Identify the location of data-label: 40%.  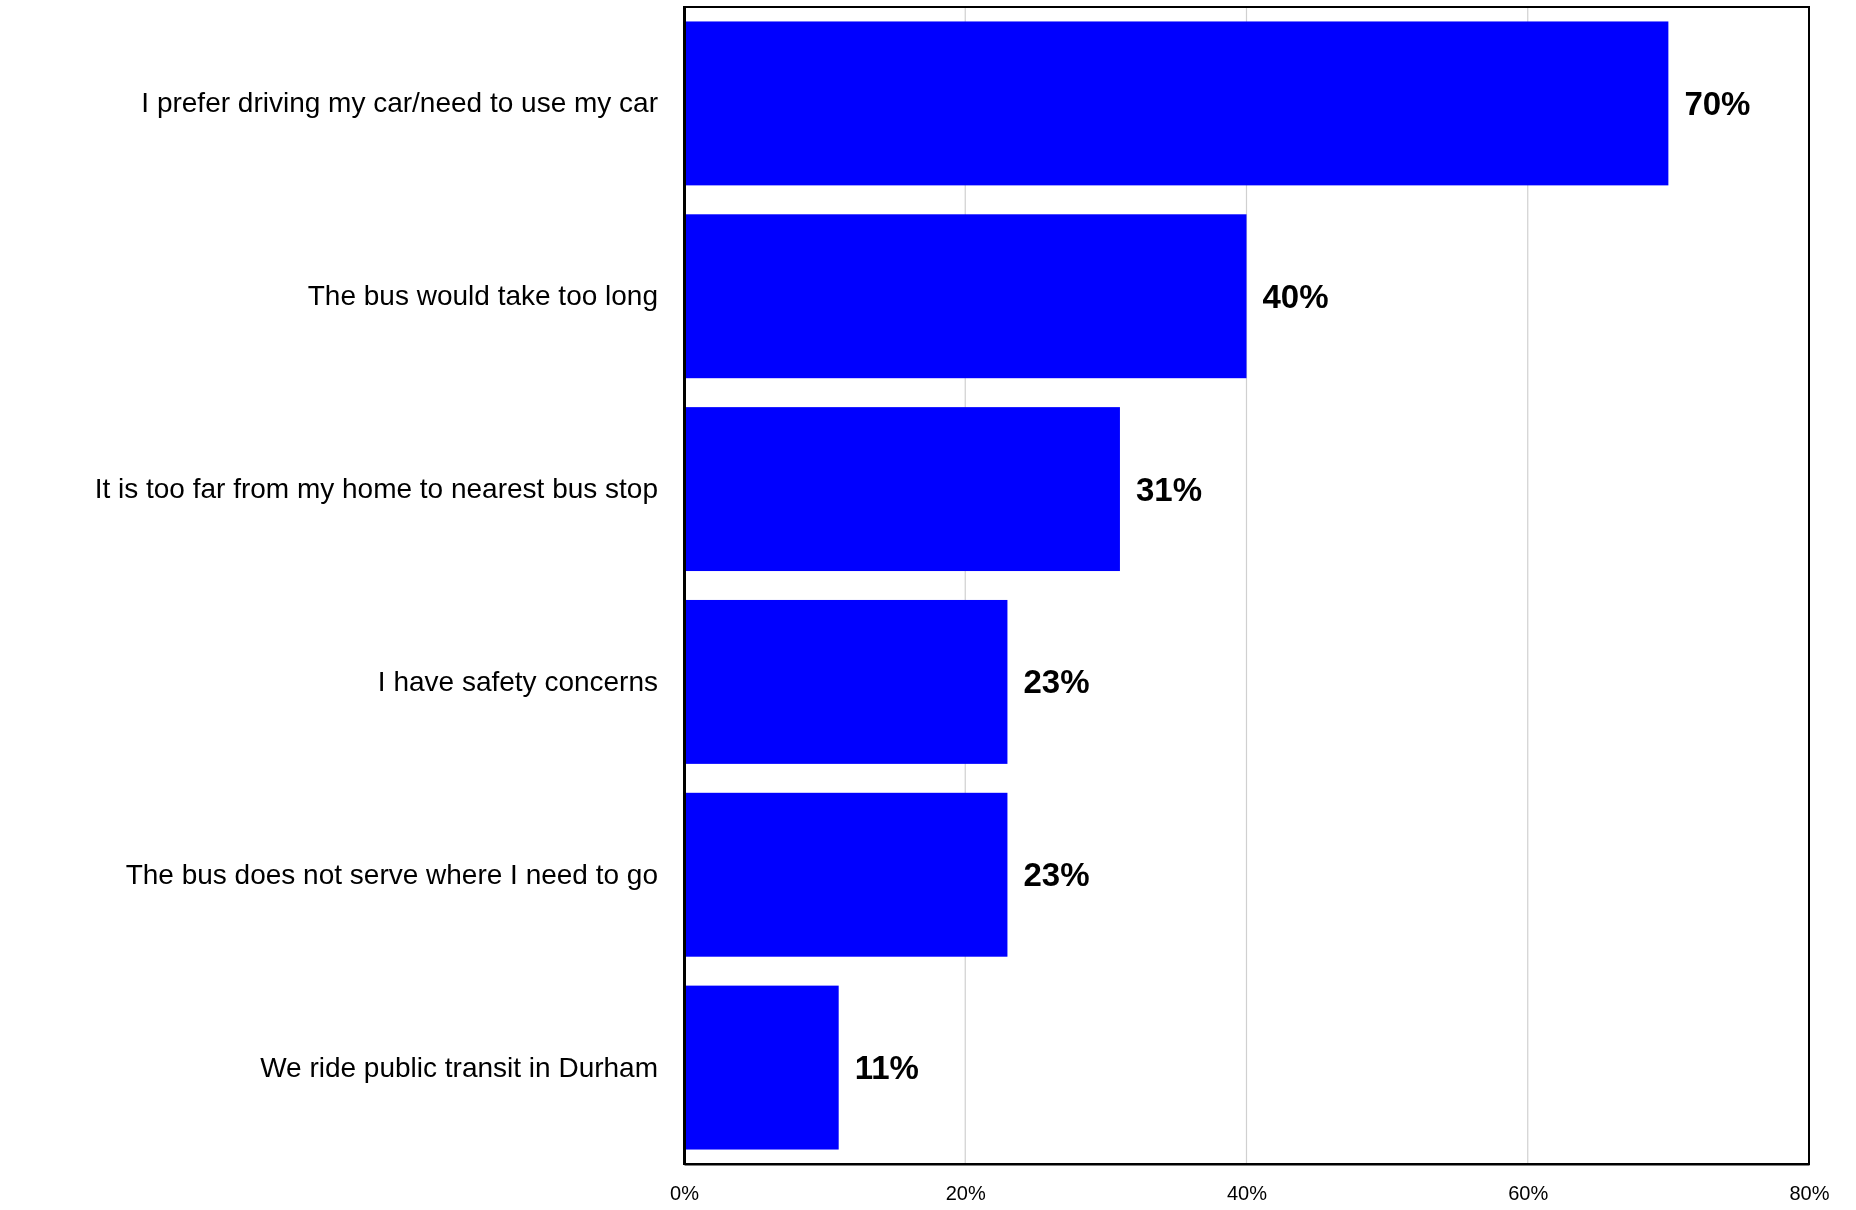
(1295, 296).